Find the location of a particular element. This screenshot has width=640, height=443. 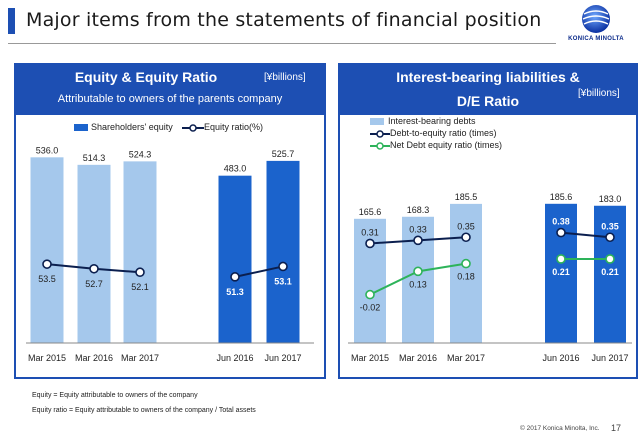

equity-panel-title: Equity & Equity Ratio is located at coordinates (146, 77).